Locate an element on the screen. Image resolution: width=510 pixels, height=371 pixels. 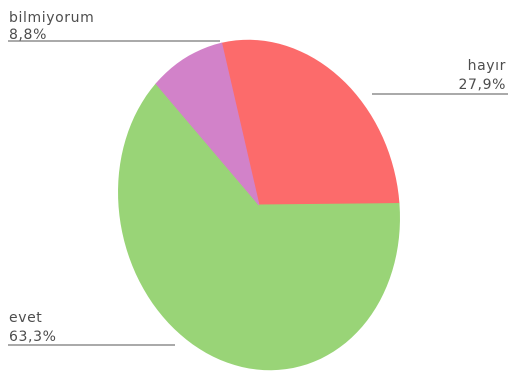
slice-label-hayir: hayır is located at coordinates (487, 66).